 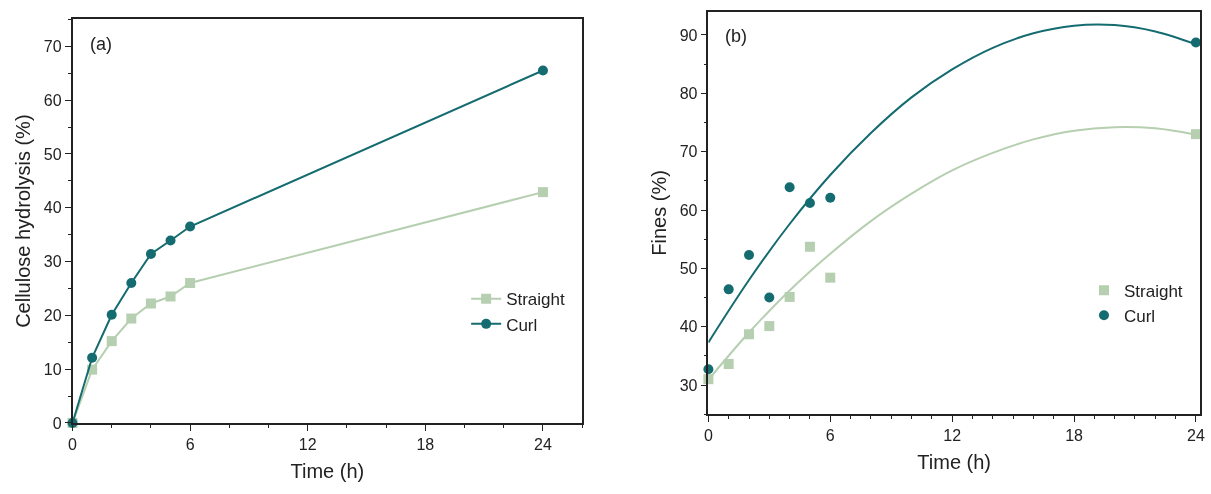 I want to click on y-axis-title: Cellulose hydrolysis (%), so click(x=22, y=221).